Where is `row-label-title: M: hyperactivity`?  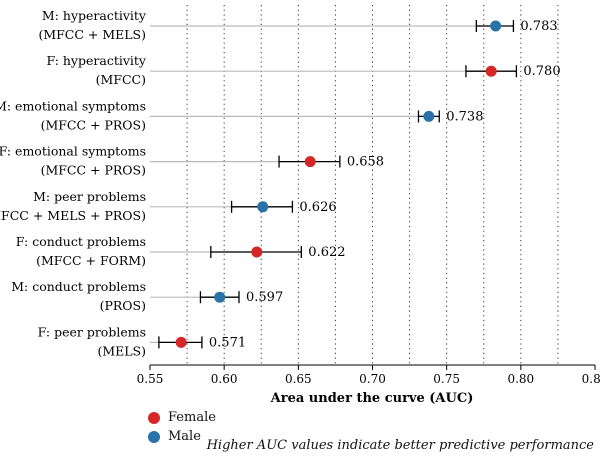
row-label-title: M: hyperactivity is located at coordinates (94, 15).